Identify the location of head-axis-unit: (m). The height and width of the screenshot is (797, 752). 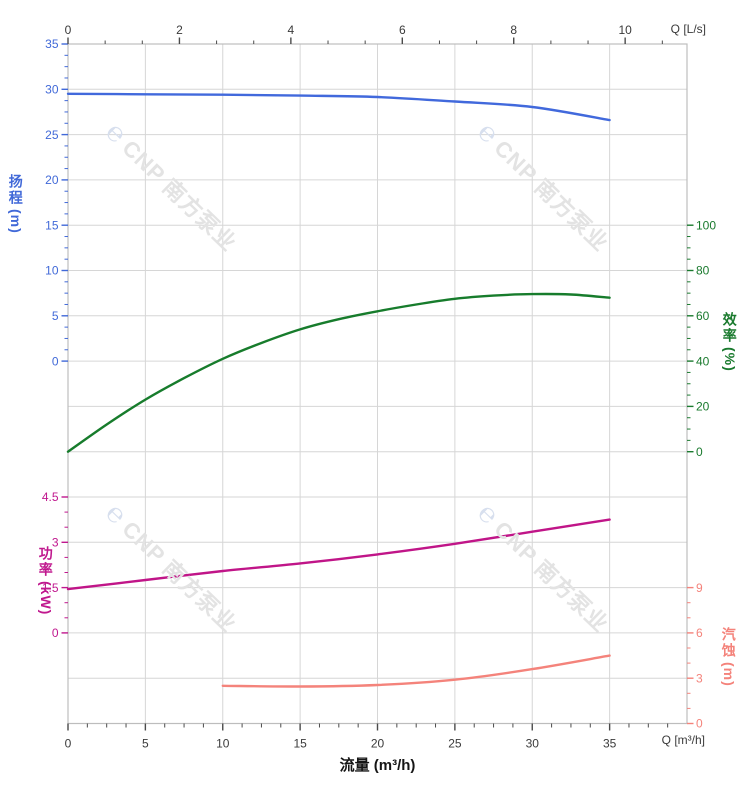
(15, 221).